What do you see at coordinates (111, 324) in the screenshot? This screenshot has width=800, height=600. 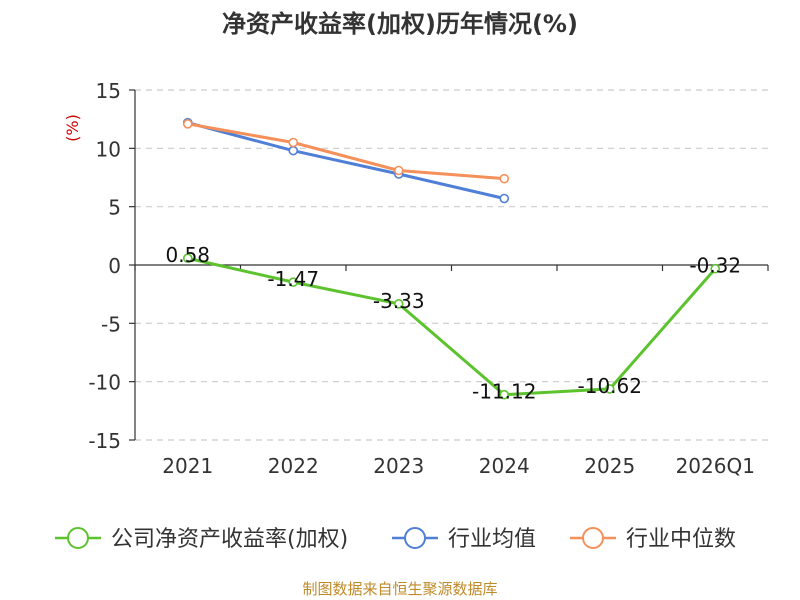 I see `y-tick-label: -5` at bounding box center [111, 324].